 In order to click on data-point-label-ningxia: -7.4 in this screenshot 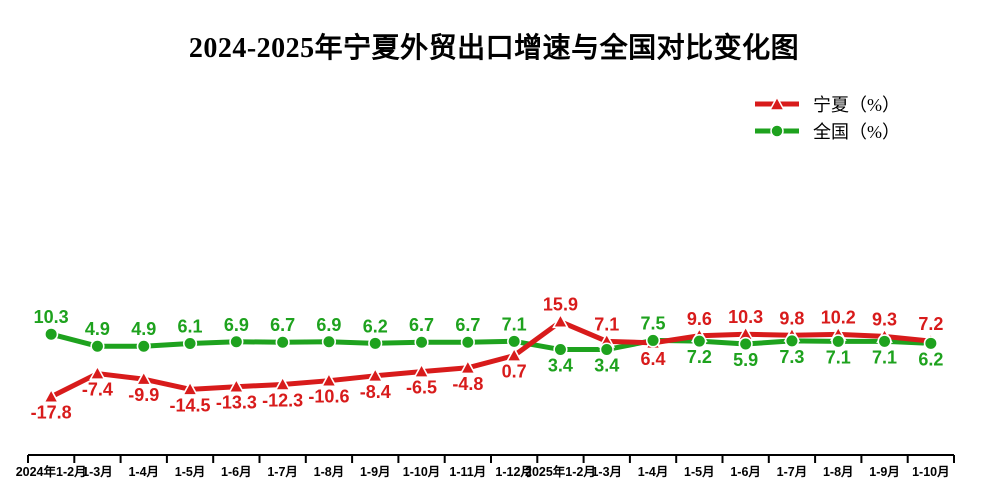, I will do `click(97, 390)`.